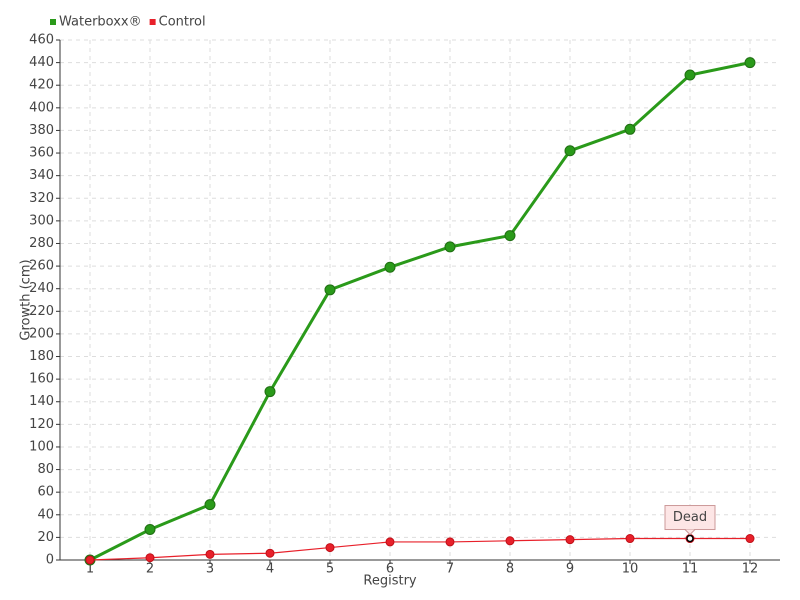 This screenshot has width=800, height=600. Describe the element at coordinates (26, 299) in the screenshot. I see `y-axis-label: Growth (cm)` at that location.